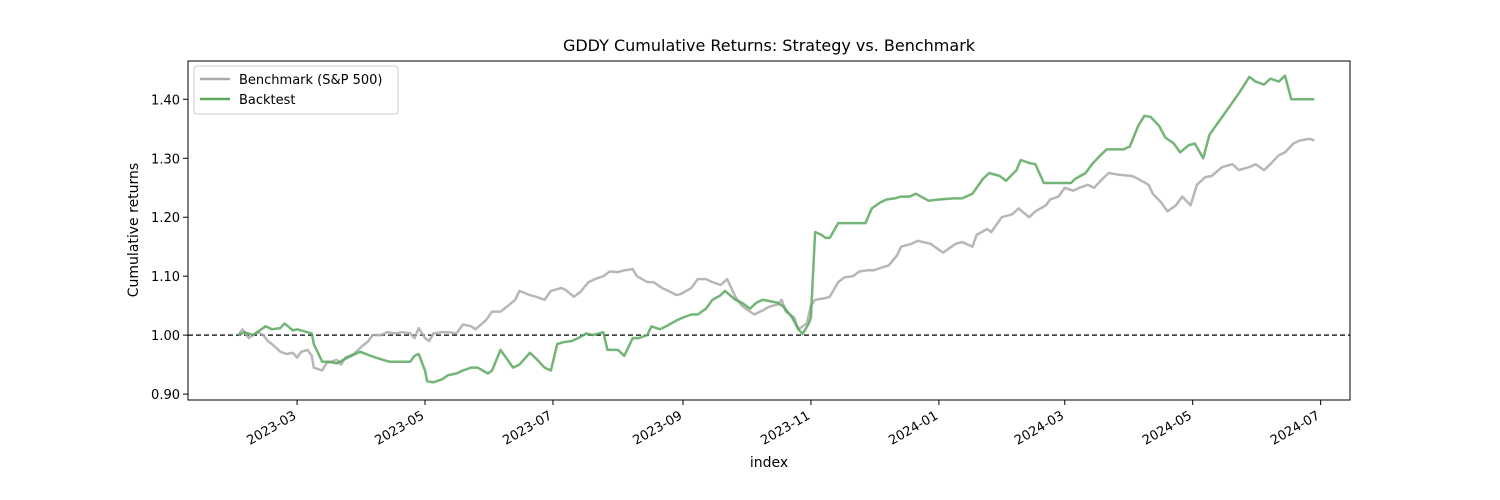 The height and width of the screenshot is (500, 1500). Describe the element at coordinates (657, 428) in the screenshot. I see `x-tick-label: 2023-09` at that location.